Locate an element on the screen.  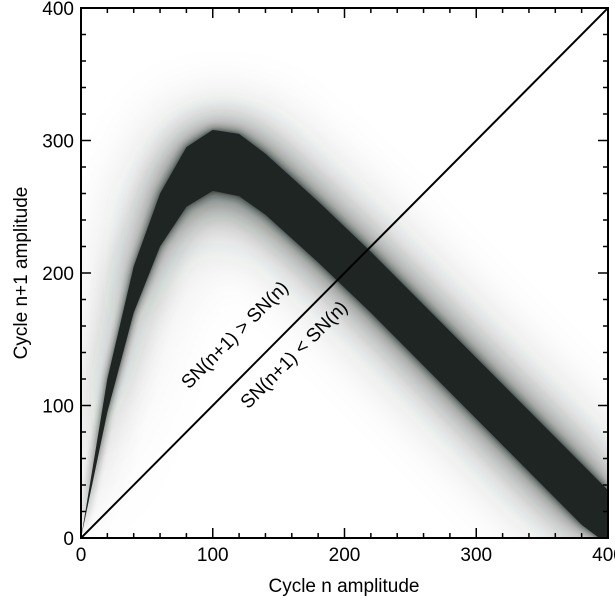
y-tick-label: 300 is located at coordinates (58, 142).